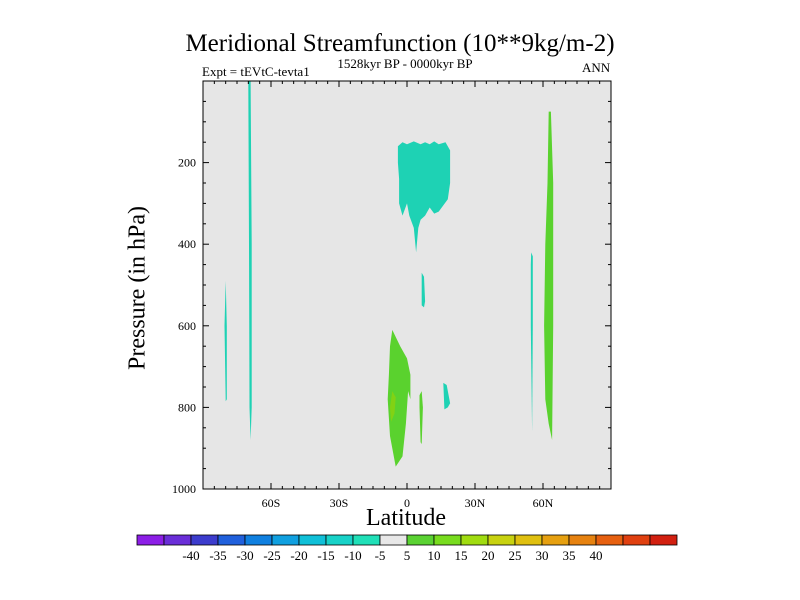  Describe the element at coordinates (187, 326) in the screenshot. I see `y-tick-label: 600` at that location.